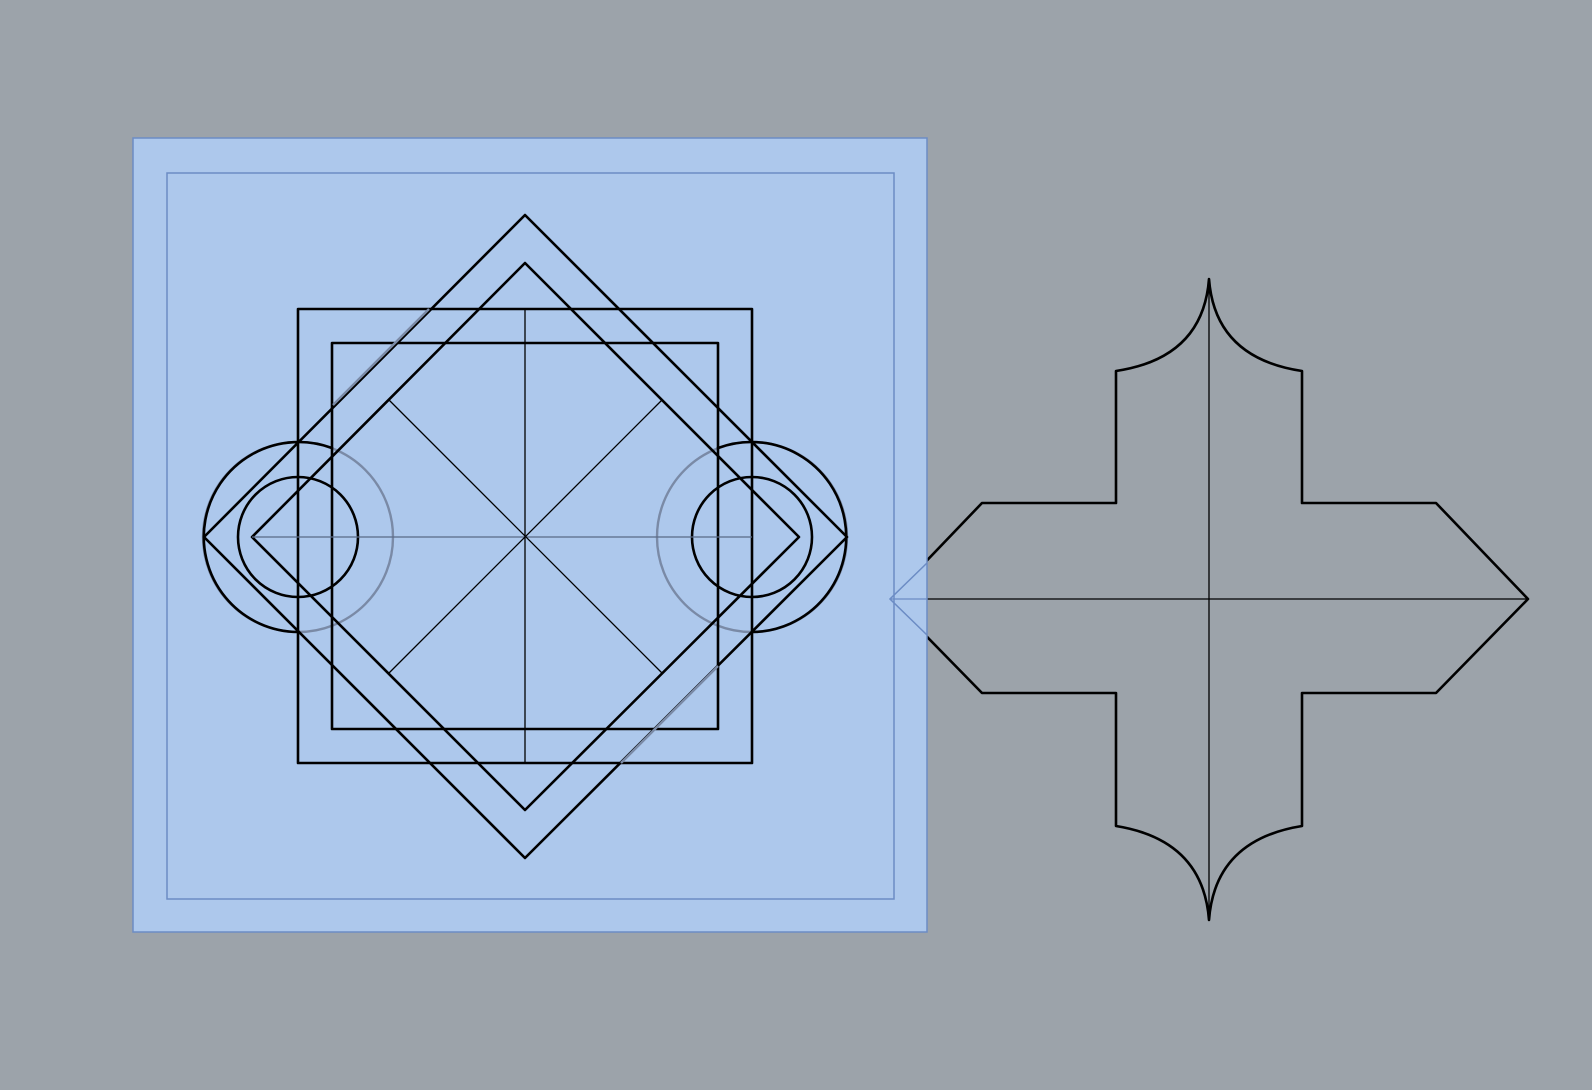  Describe the element at coordinates (782, 537) in the screenshot. I see `right-outer-circle-visible-arc` at that location.